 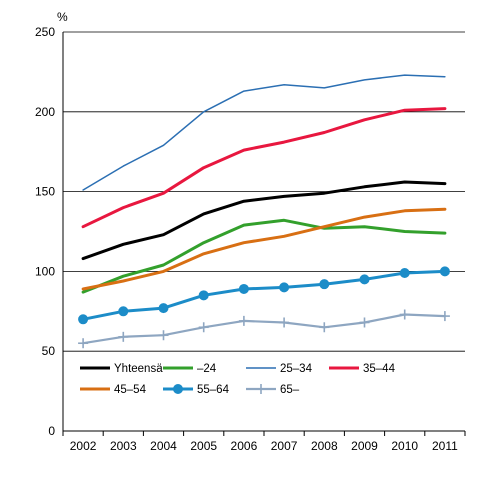 What do you see at coordinates (296, 369) in the screenshot?
I see `legend-label: 25–34` at bounding box center [296, 369].